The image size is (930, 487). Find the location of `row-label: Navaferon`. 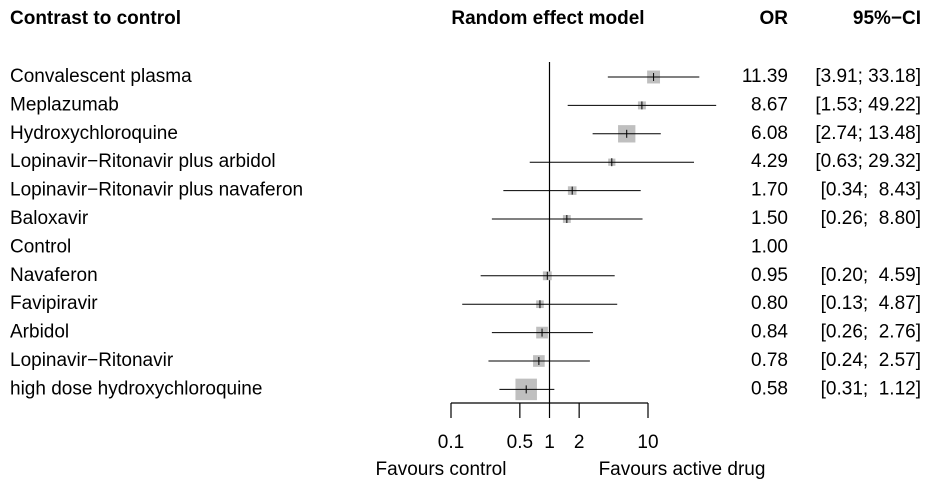

row-label: Navaferon is located at coordinates (54, 275).